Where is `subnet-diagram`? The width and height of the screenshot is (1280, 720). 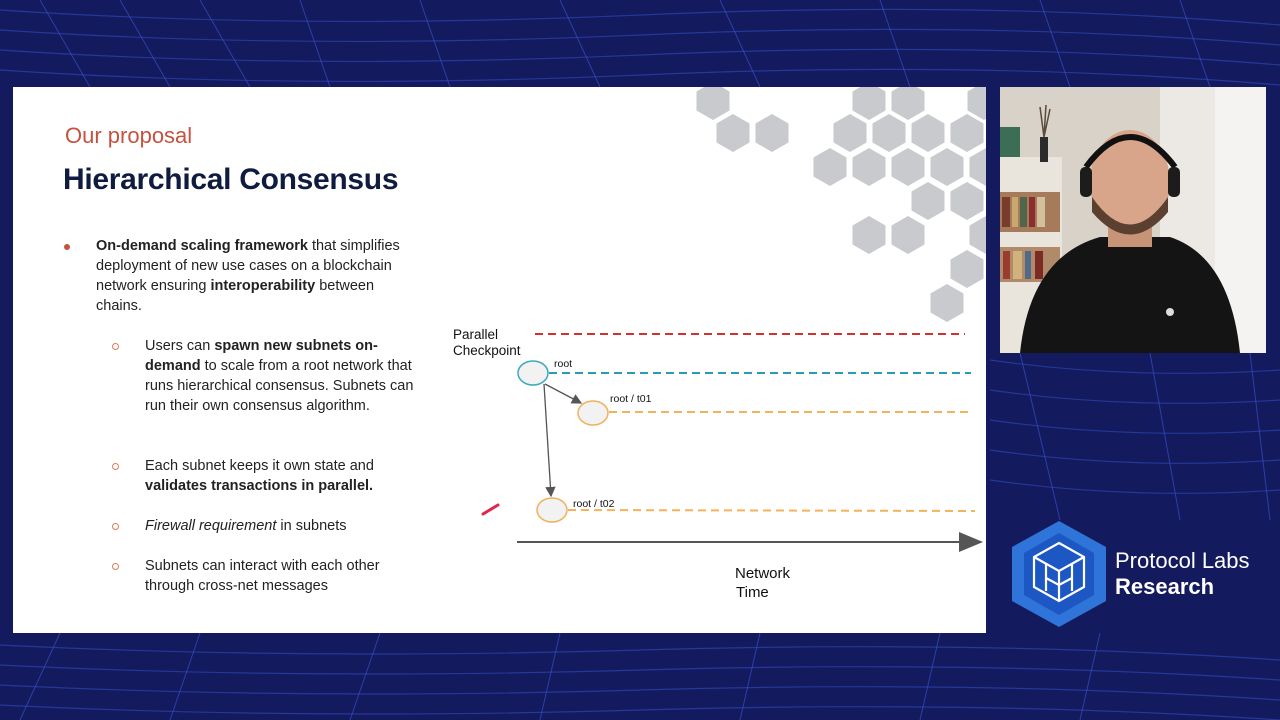 subnet-diagram is located at coordinates (732, 442).